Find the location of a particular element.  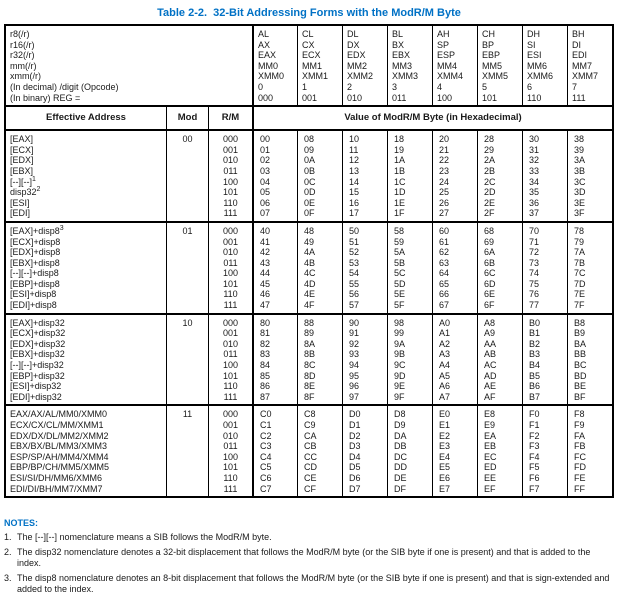

hex-value: 32 is located at coordinates (534, 160).